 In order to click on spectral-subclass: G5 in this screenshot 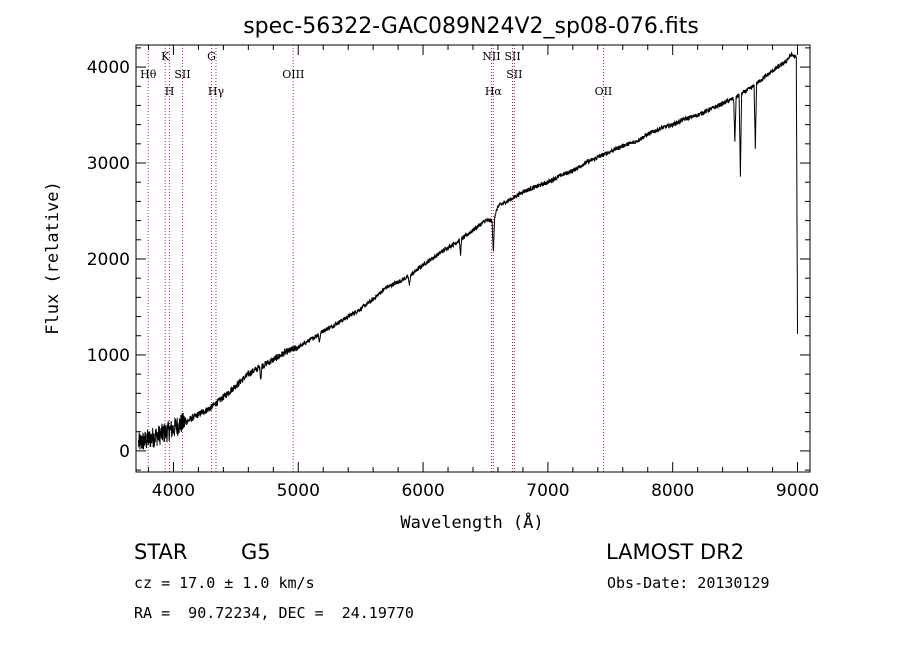, I will do `click(256, 552)`.